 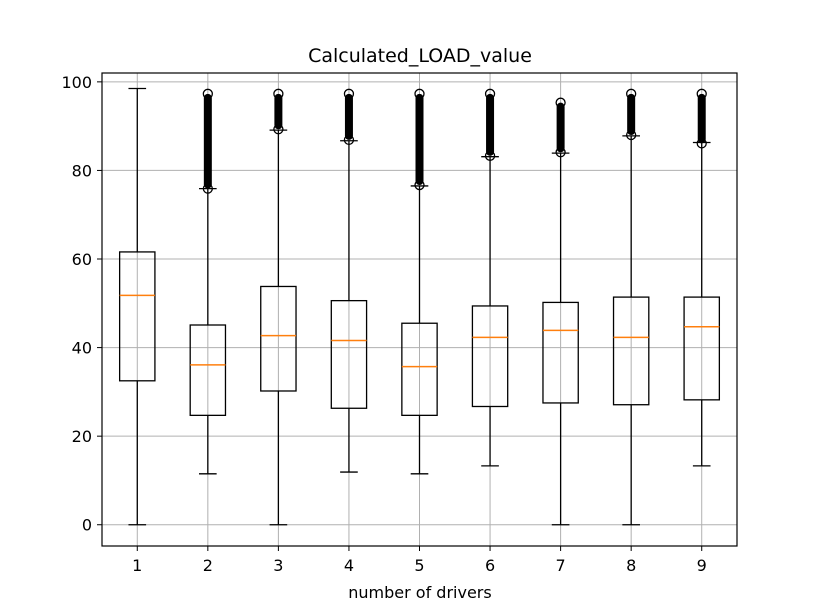 What do you see at coordinates (82, 436) in the screenshot?
I see `y-tick-label: 20` at bounding box center [82, 436].